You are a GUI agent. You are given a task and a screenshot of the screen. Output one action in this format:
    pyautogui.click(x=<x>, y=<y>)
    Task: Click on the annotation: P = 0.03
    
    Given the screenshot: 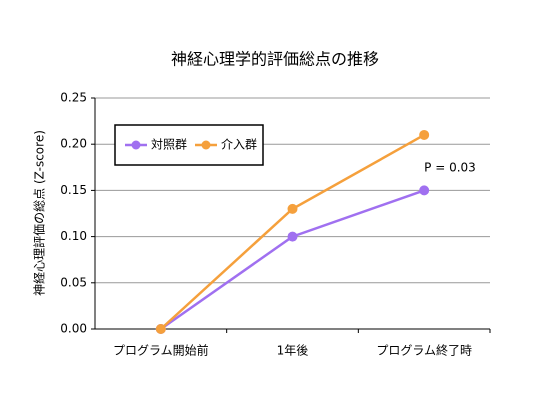 What is the action you would take?
    pyautogui.click(x=450, y=168)
    